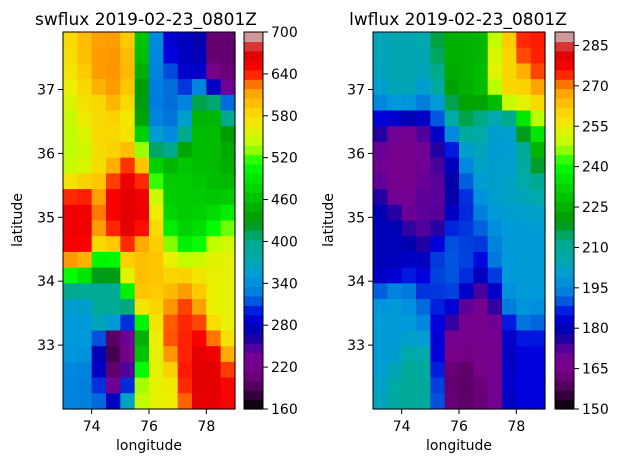  What do you see at coordinates (46, 282) in the screenshot?
I see `y-tick-label: 34` at bounding box center [46, 282].